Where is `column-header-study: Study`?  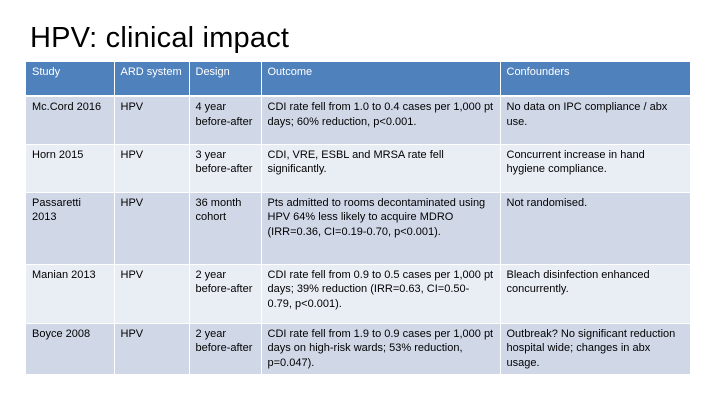
column-header-study: Study is located at coordinates (70, 79).